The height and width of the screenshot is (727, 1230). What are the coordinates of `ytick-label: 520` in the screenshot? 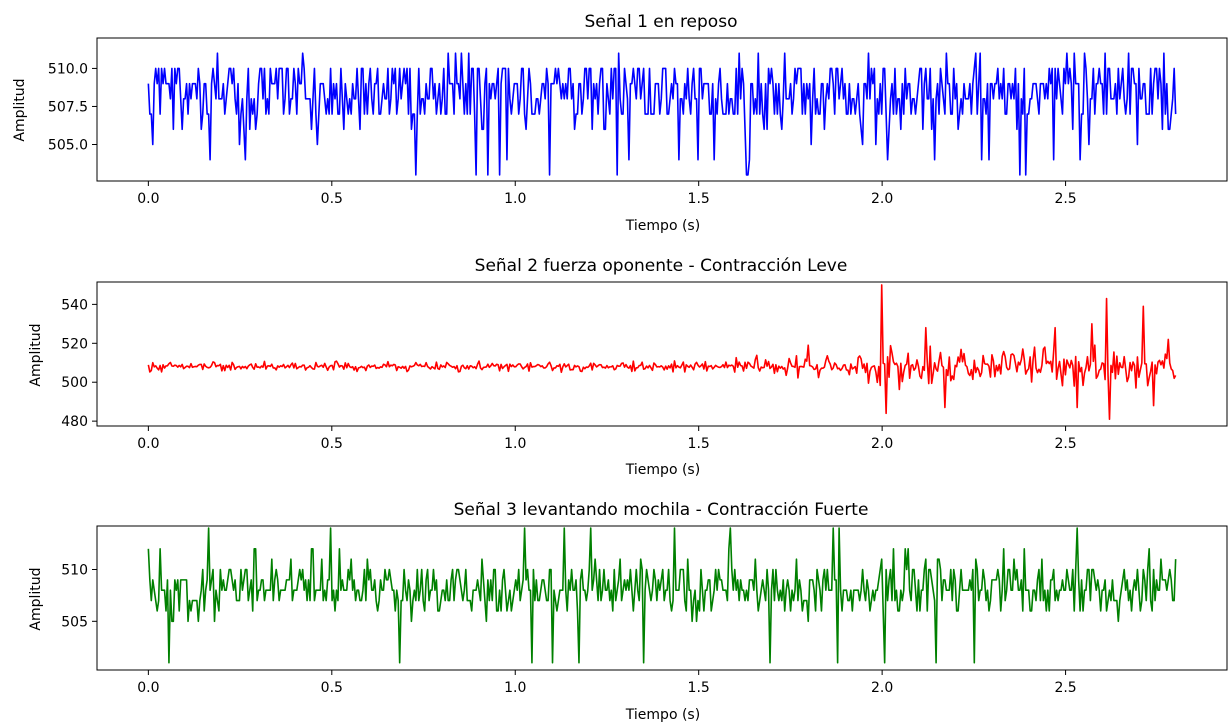 It's located at (74, 344).